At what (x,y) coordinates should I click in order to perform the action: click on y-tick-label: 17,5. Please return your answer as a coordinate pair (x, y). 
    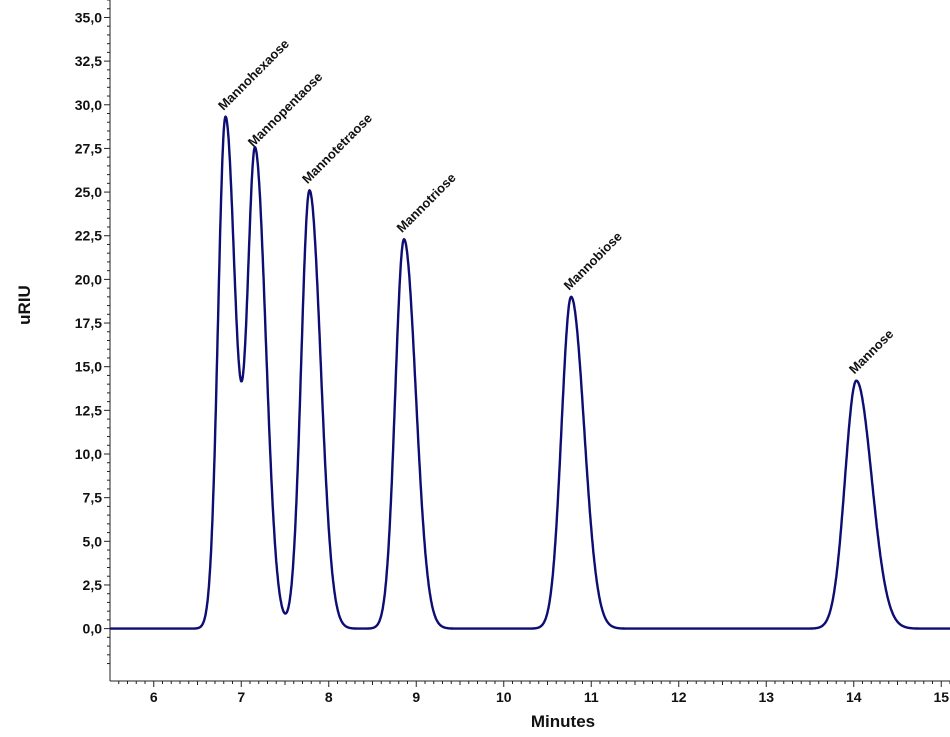
    Looking at the image, I should click on (88, 323).